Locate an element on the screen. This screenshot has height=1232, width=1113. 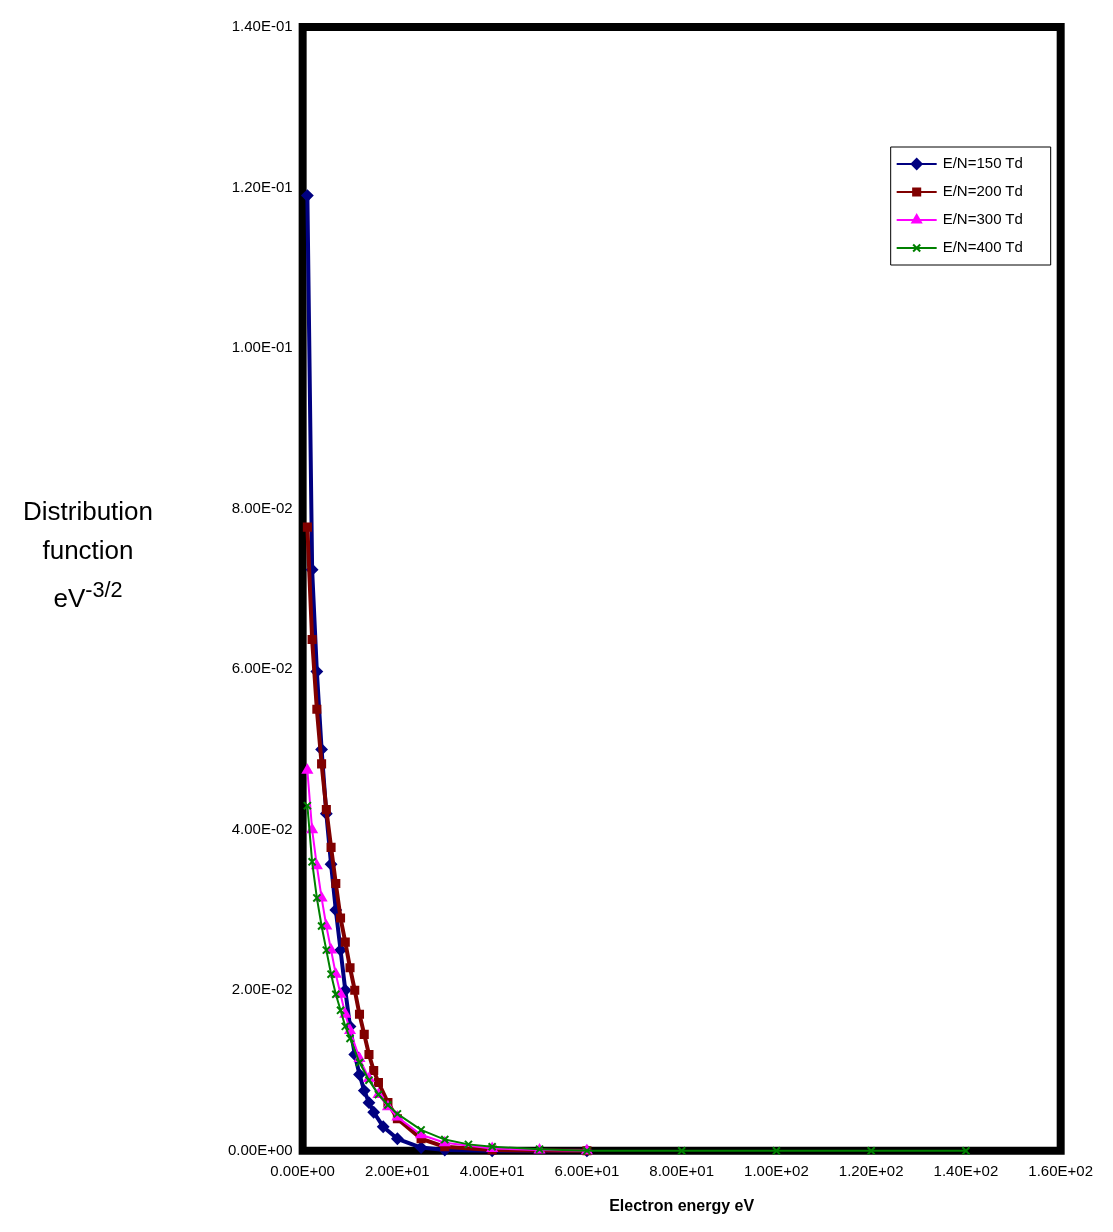
x-tick-label: 1.20E+02 is located at coordinates (871, 1170).